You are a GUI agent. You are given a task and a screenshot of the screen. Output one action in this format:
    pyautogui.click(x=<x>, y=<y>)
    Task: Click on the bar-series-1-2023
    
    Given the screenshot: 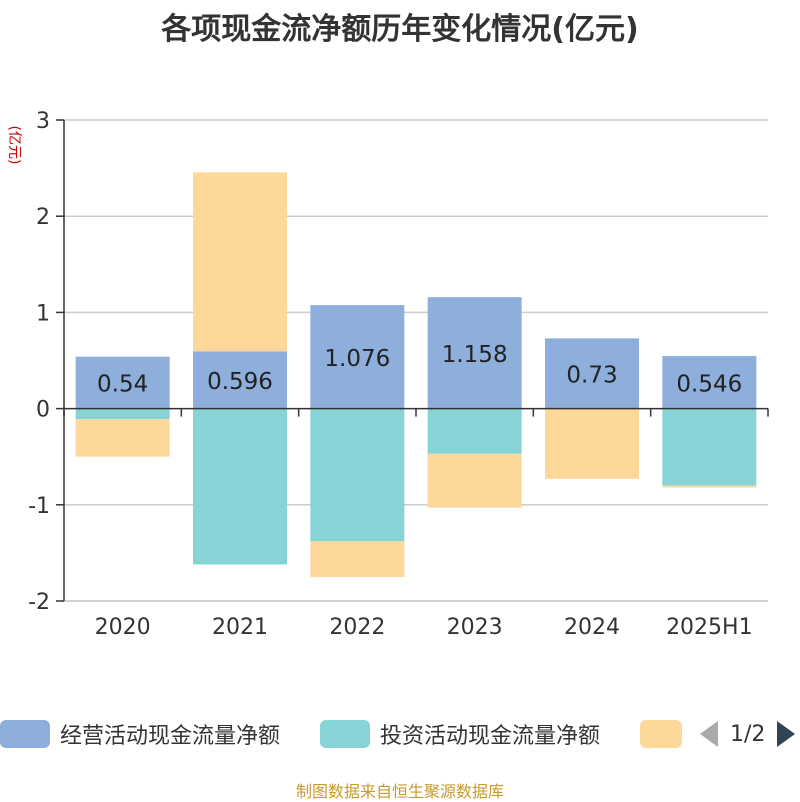 What is the action you would take?
    pyautogui.click(x=474, y=431)
    